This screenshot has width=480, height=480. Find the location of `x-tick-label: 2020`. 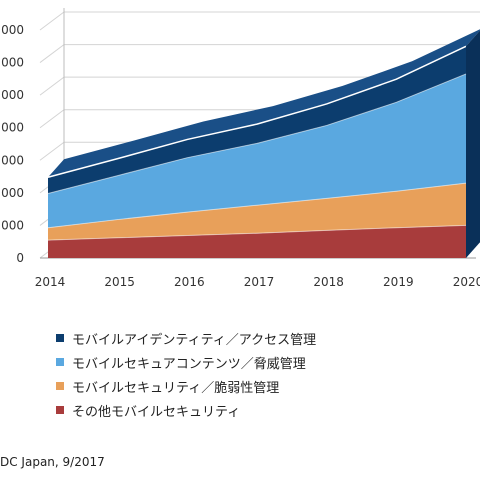

x-tick-label: 2020 is located at coordinates (466, 282).